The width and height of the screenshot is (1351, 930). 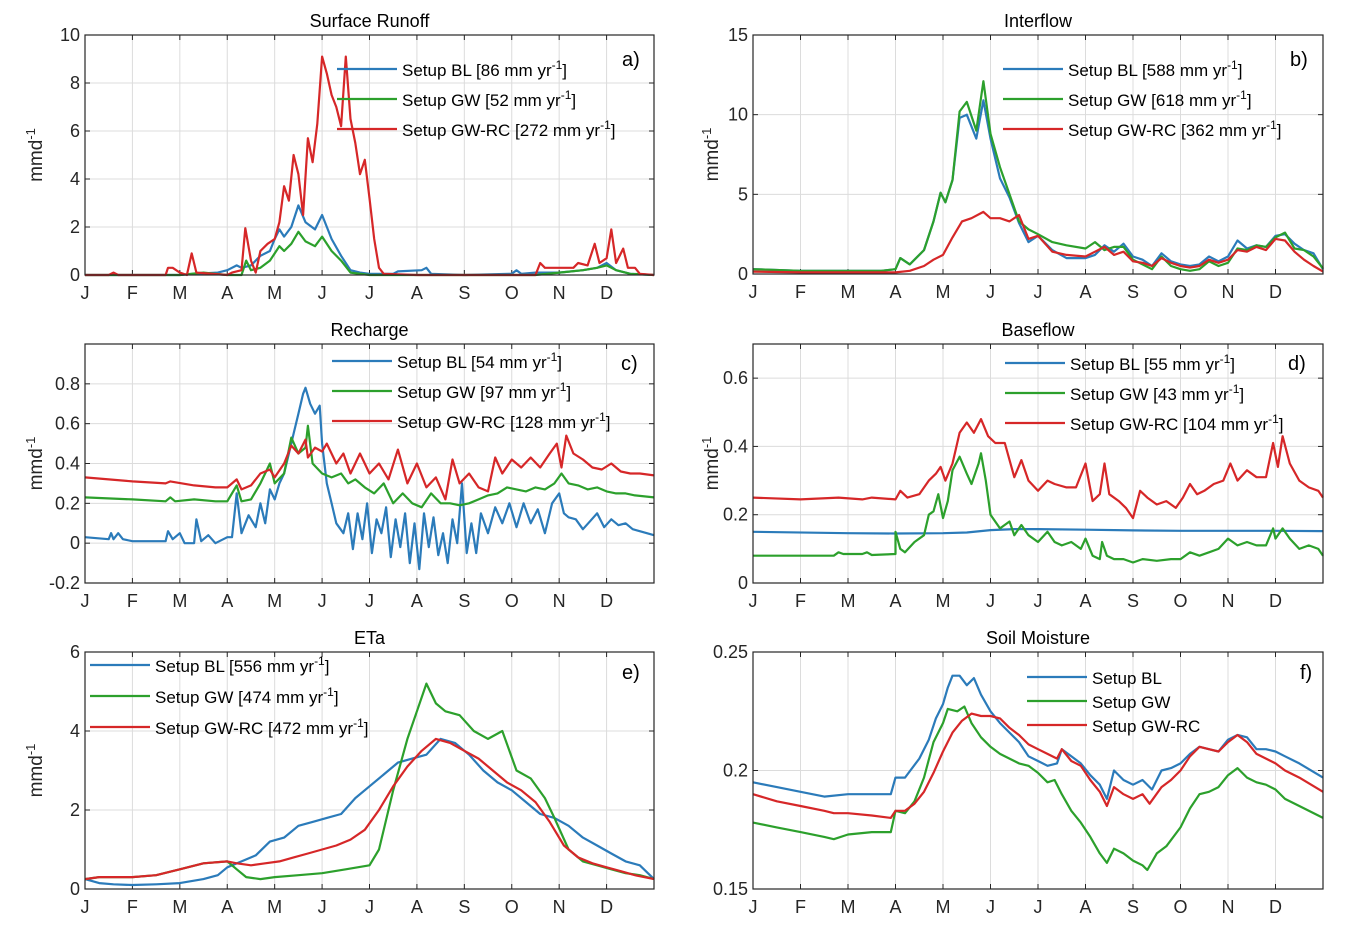 I want to click on legend-annual-total: 618 mm yr, so click(x=1196, y=100).